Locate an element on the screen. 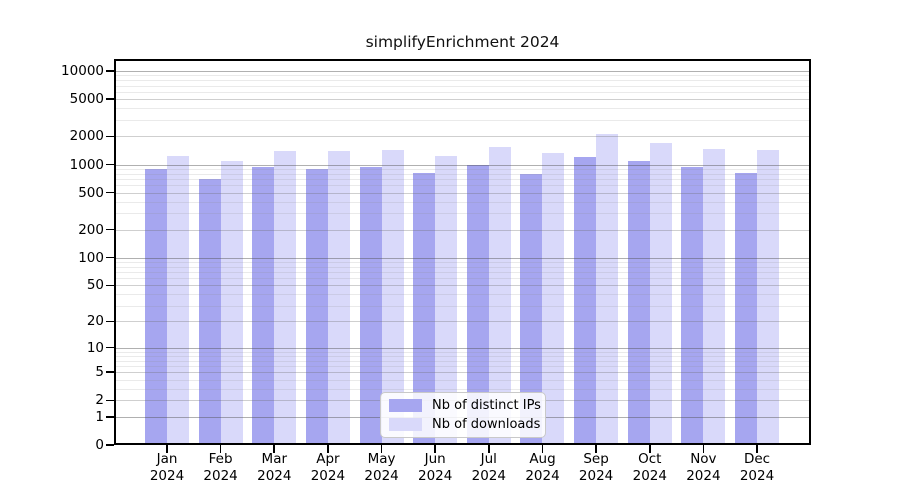 This screenshot has height=500, width=900. x-tickmark-feb is located at coordinates (220, 449).